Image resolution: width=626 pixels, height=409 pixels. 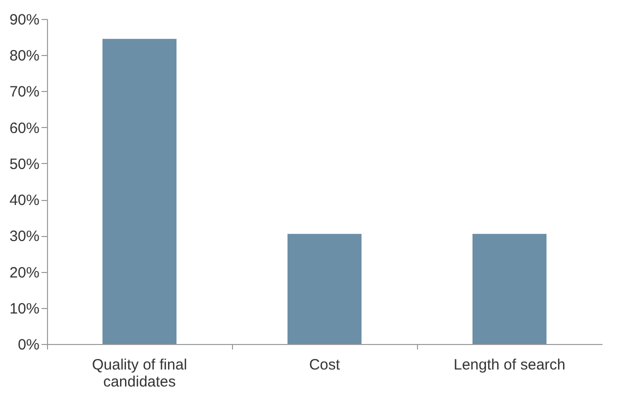 I want to click on y-tick-label: 30%, so click(x=24, y=237).